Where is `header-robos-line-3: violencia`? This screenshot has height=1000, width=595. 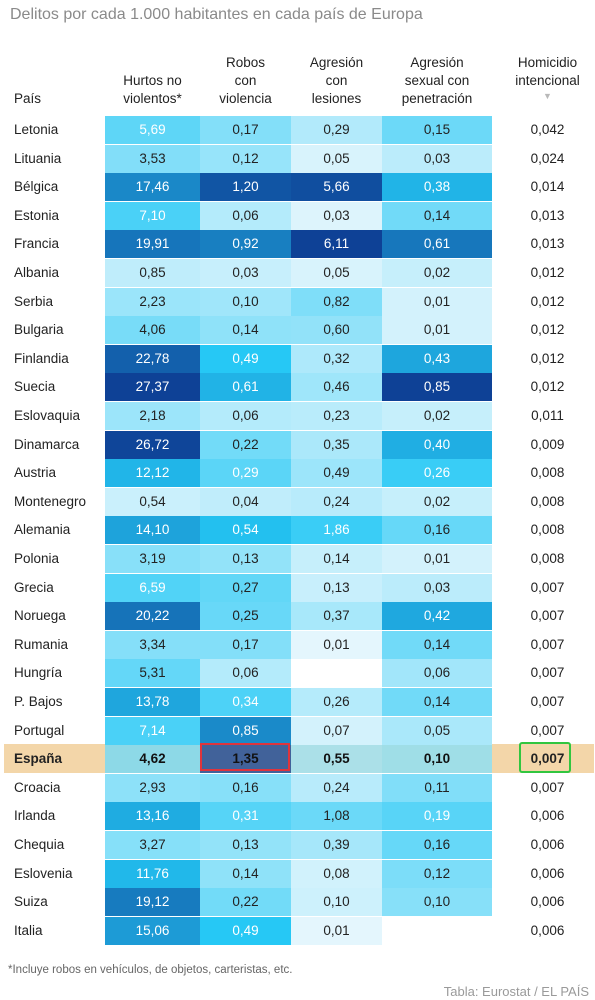
header-robos-line-3: violencia is located at coordinates (245, 98).